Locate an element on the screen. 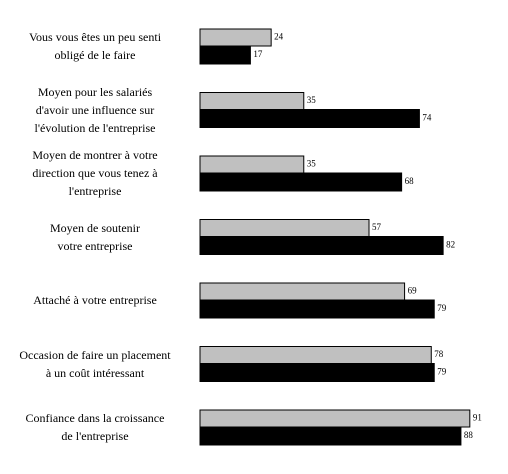 The width and height of the screenshot is (508, 474). value-label: 82 is located at coordinates (450, 245).